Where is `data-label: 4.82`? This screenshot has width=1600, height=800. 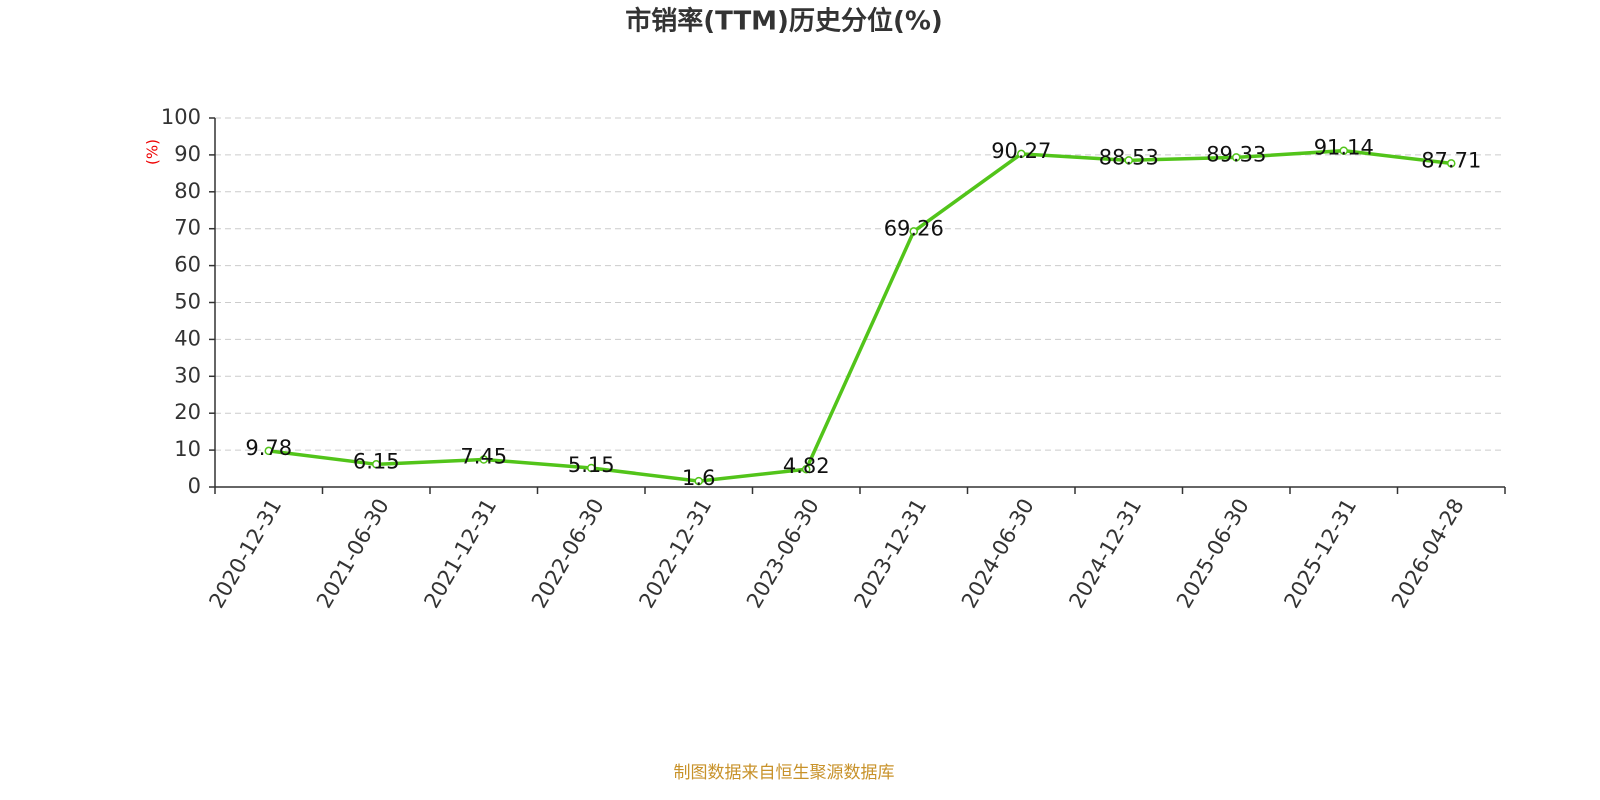 data-label: 4.82 is located at coordinates (806, 466).